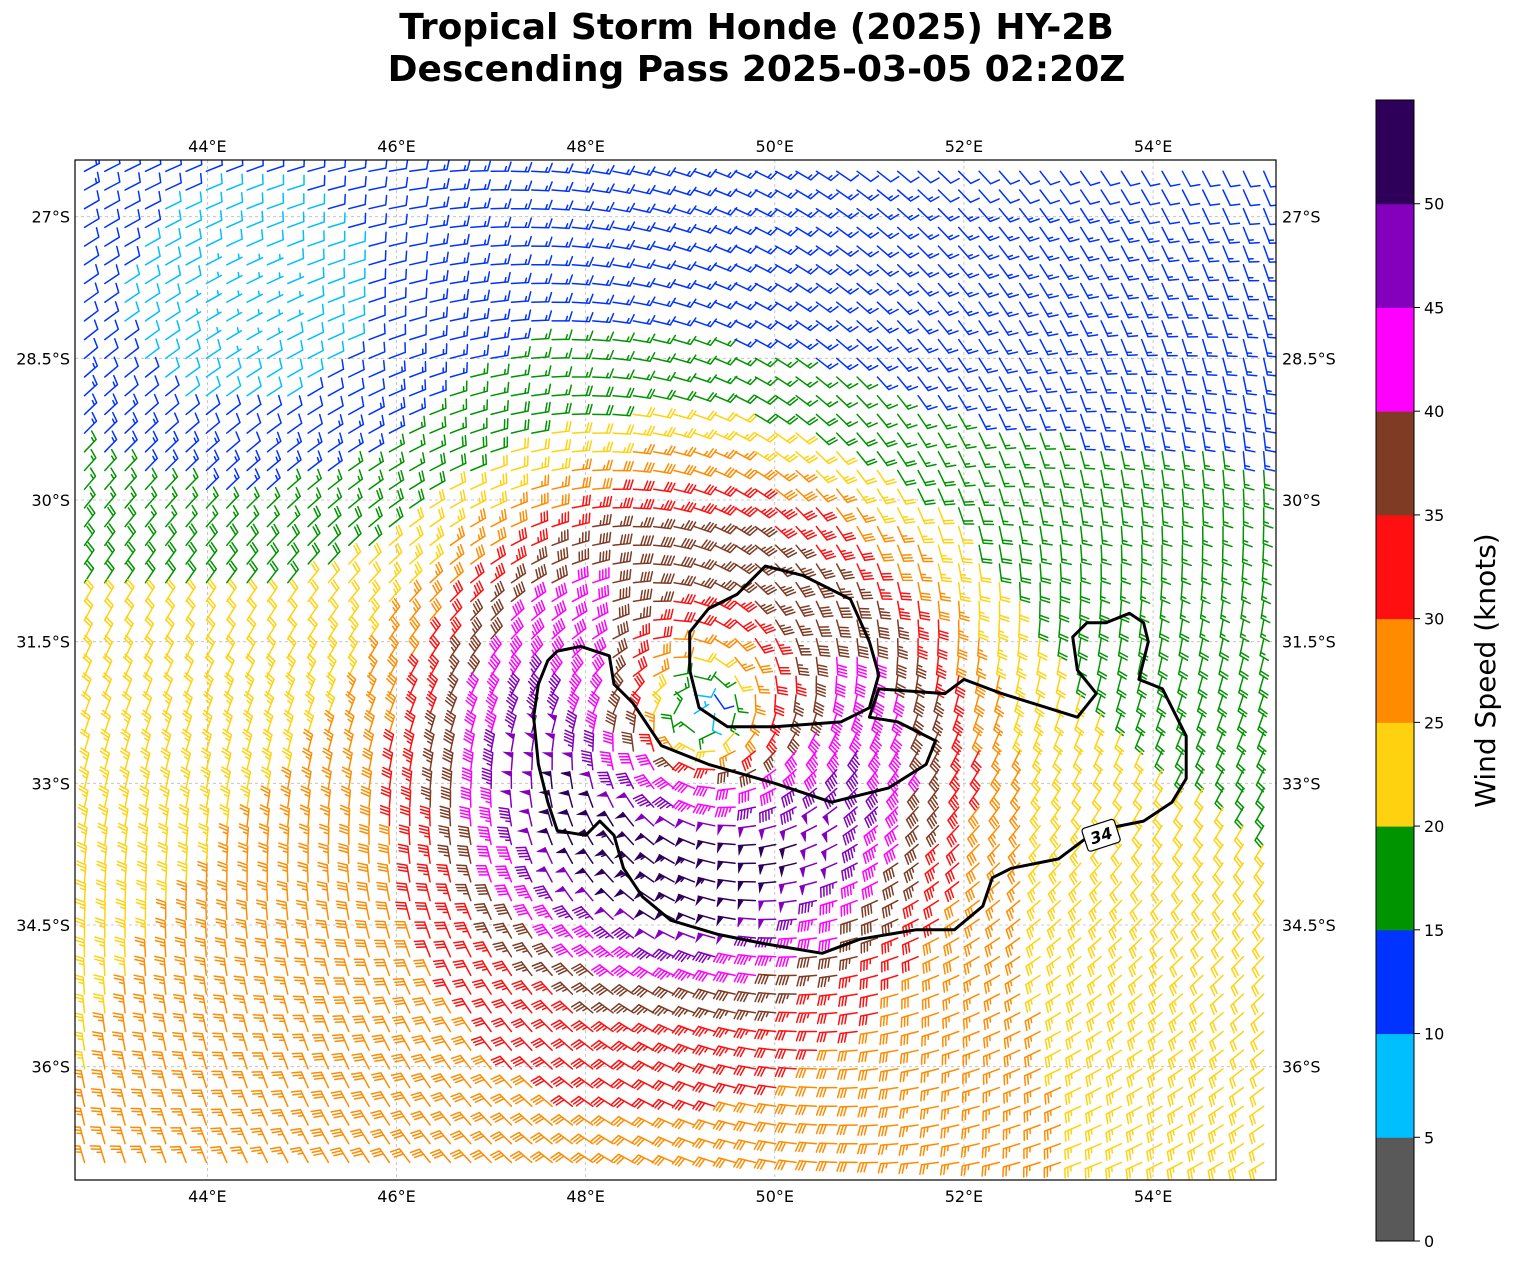 This screenshot has width=1513, height=1264. What do you see at coordinates (683, 806) in the screenshot?
I see `wind-barb-2036` at bounding box center [683, 806].